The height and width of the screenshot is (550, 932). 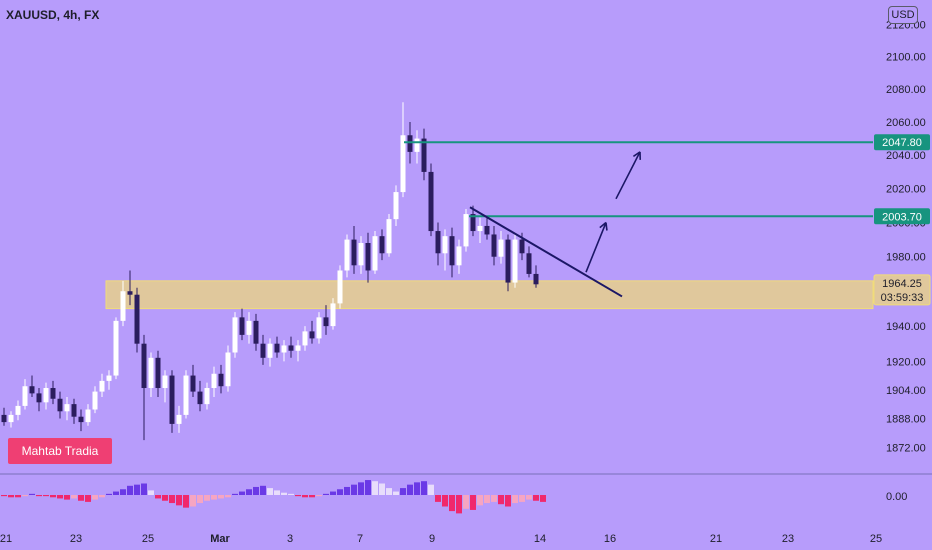 What do you see at coordinates (60, 451) in the screenshot?
I see `watermark-badge: Mahtab Tradia` at bounding box center [60, 451].